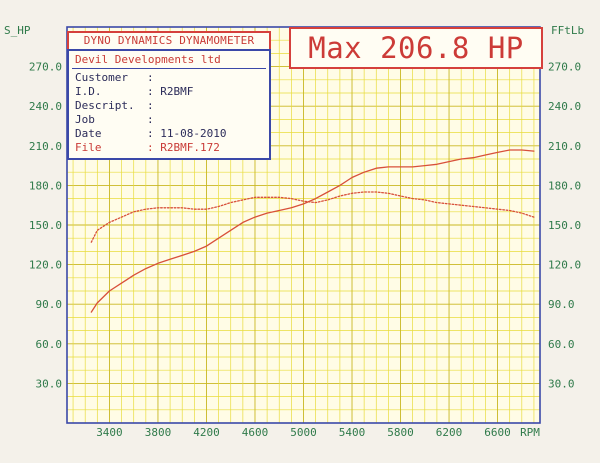  What do you see at coordinates (193, 133) in the screenshot?
I see `info-value: 11-08-2010` at bounding box center [193, 133].